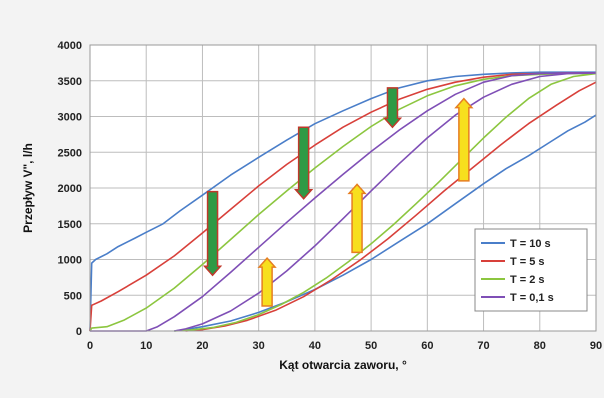  Describe the element at coordinates (343, 365) in the screenshot. I see `x-axis-label: Kąt otwarcia zaworu, °` at that location.